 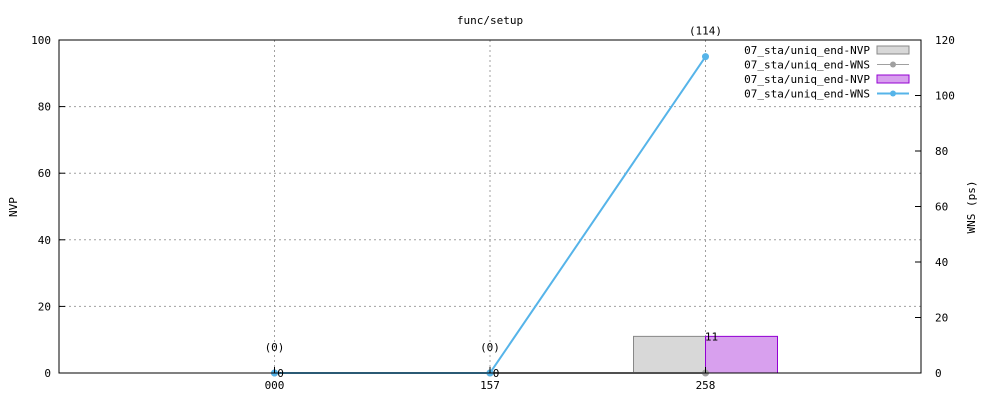 I want to click on y-left-tick-label: 80, so click(x=44, y=107).